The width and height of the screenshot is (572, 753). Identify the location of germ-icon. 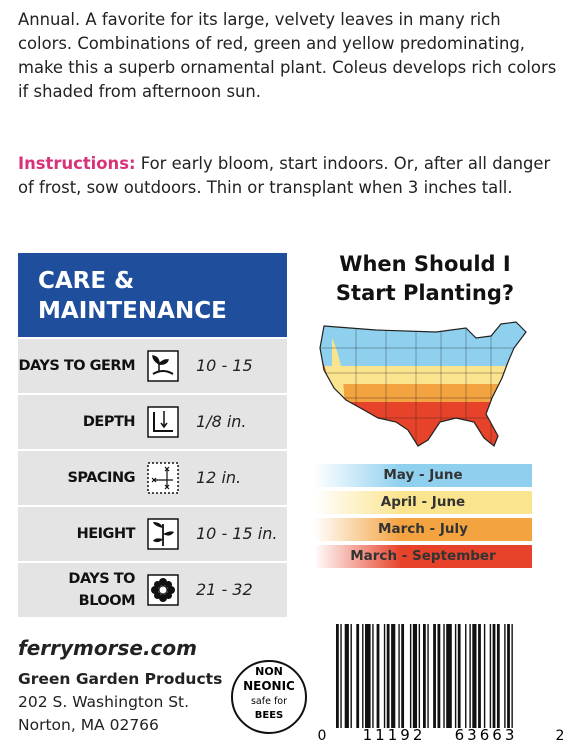
(163, 366).